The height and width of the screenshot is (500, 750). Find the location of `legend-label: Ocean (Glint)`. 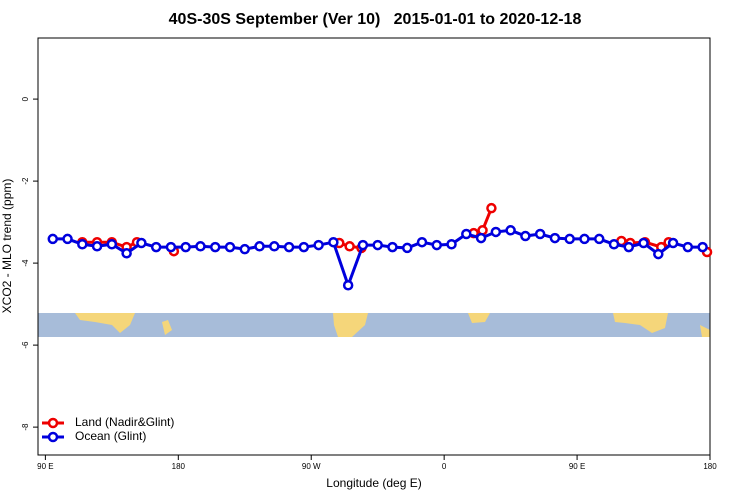

legend-label: Ocean (Glint) is located at coordinates (110, 436).